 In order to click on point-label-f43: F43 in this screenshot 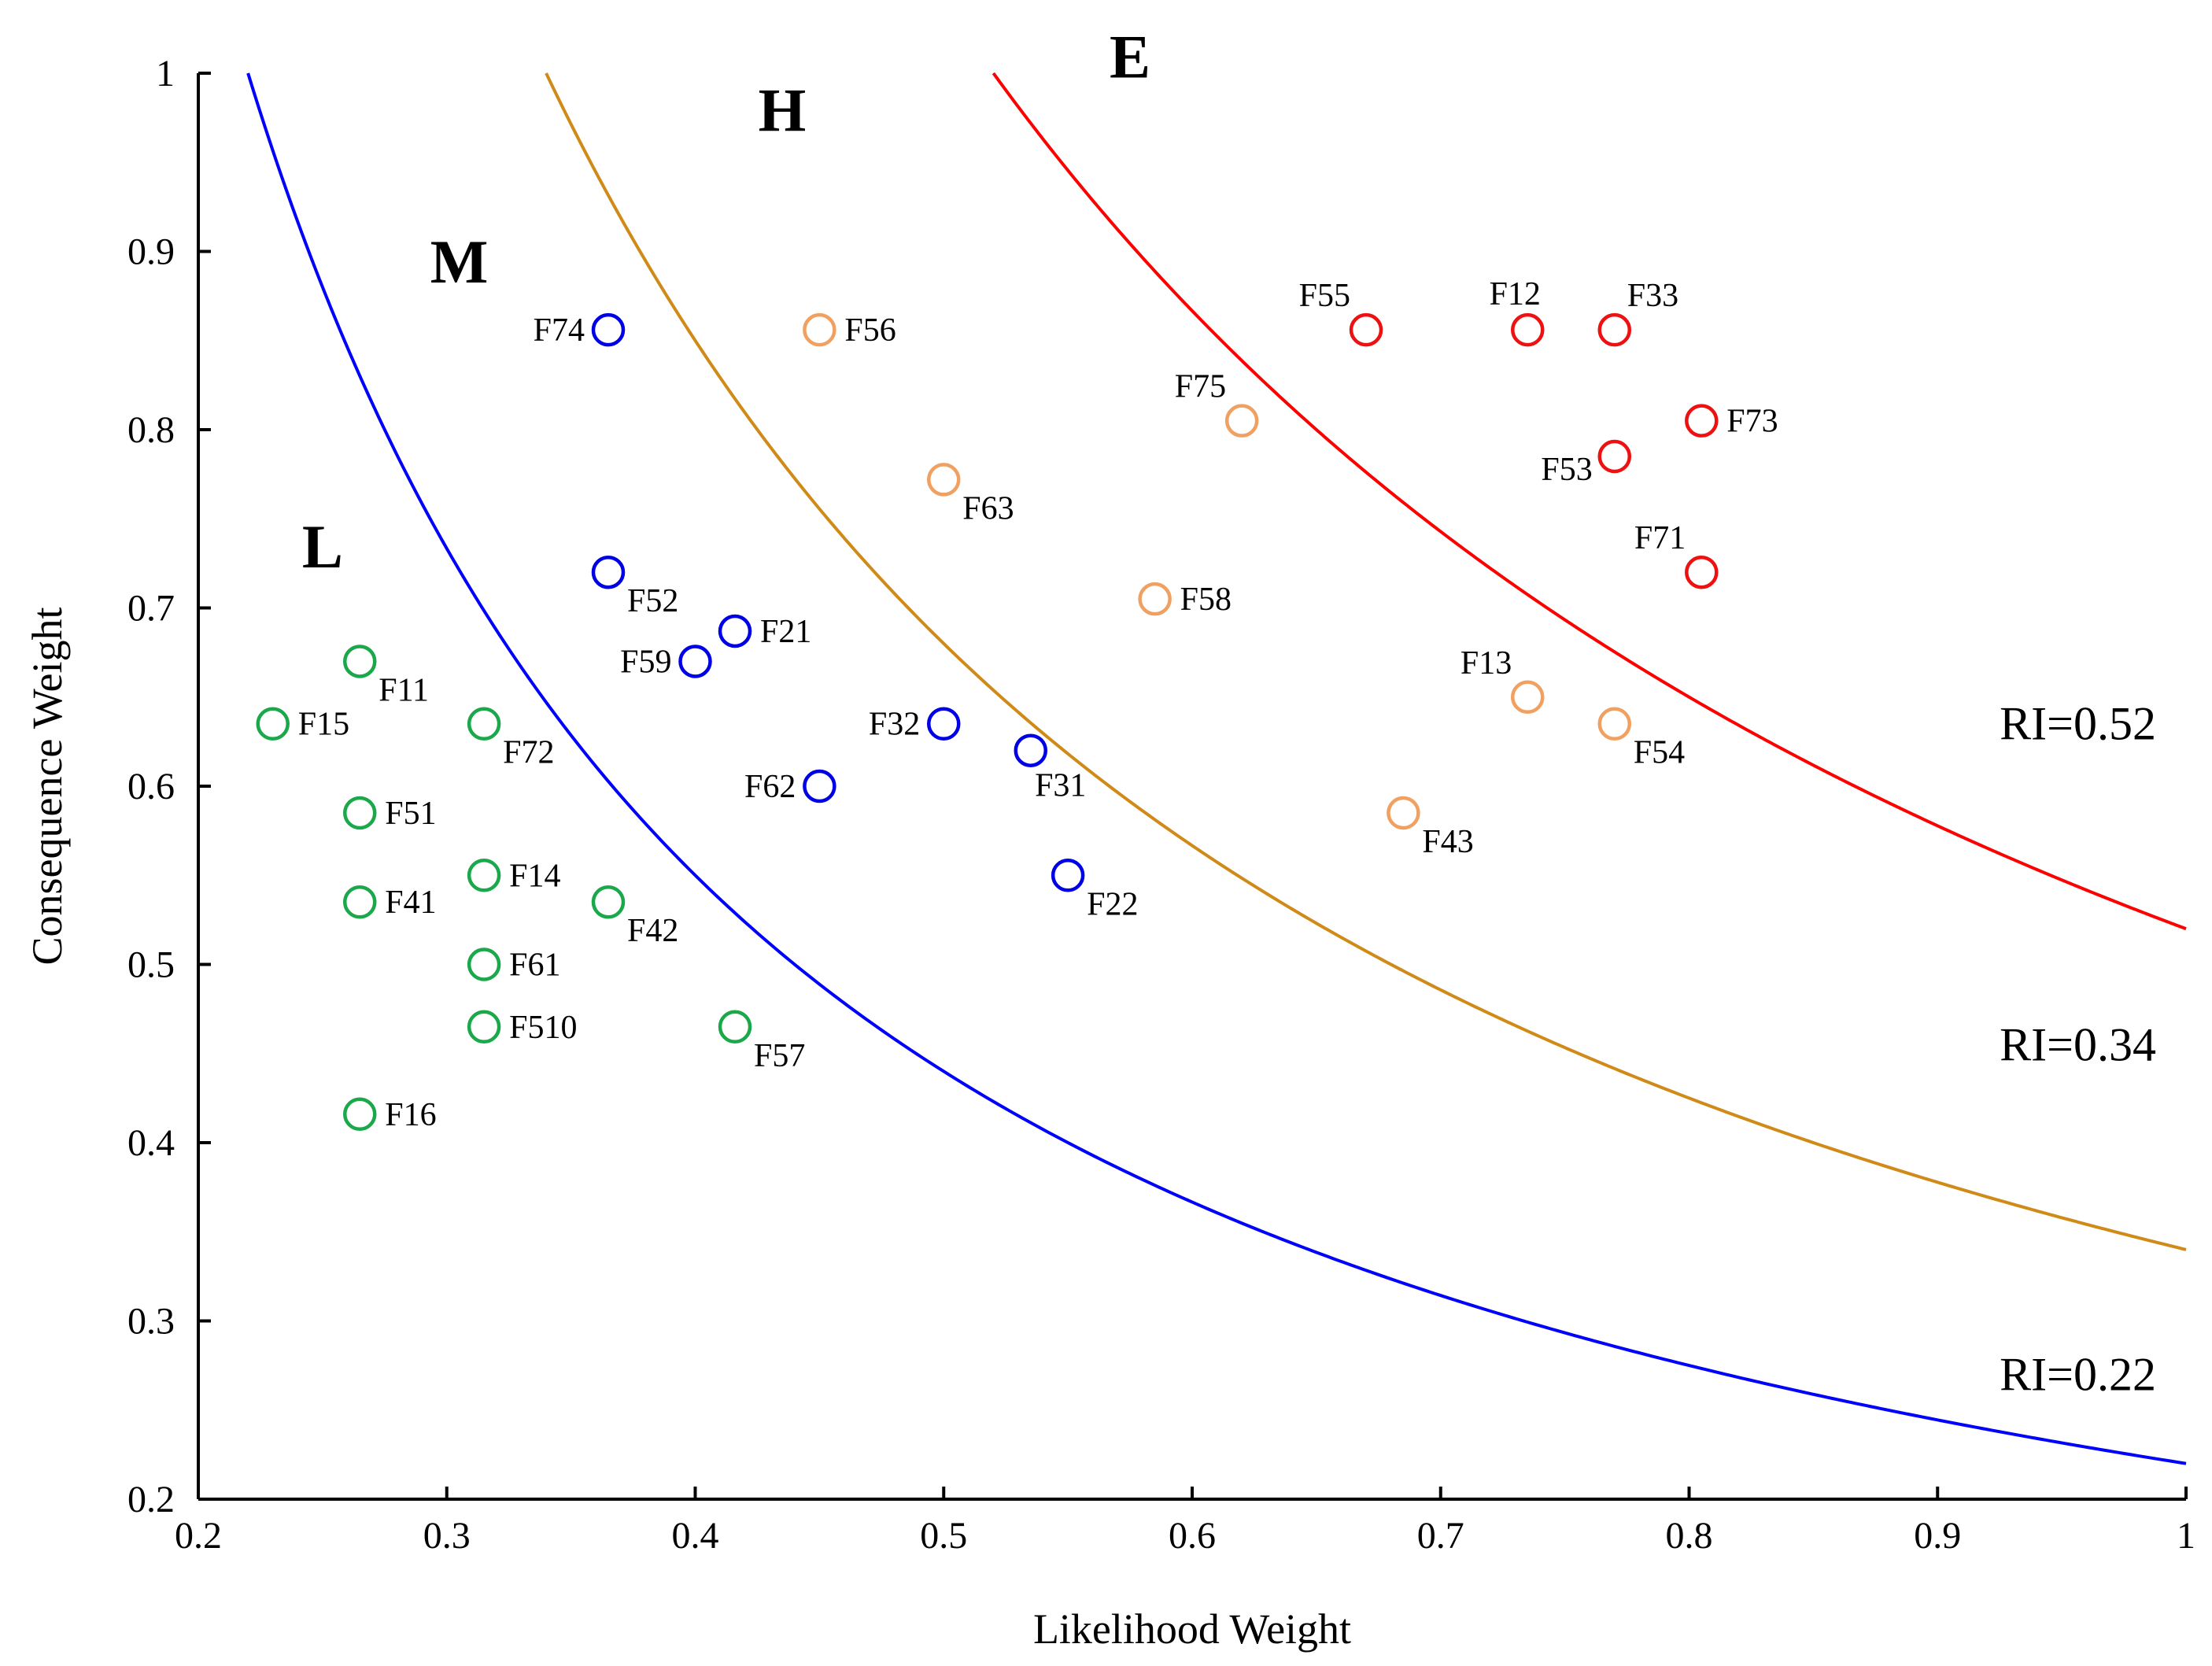, I will do `click(1447, 842)`.